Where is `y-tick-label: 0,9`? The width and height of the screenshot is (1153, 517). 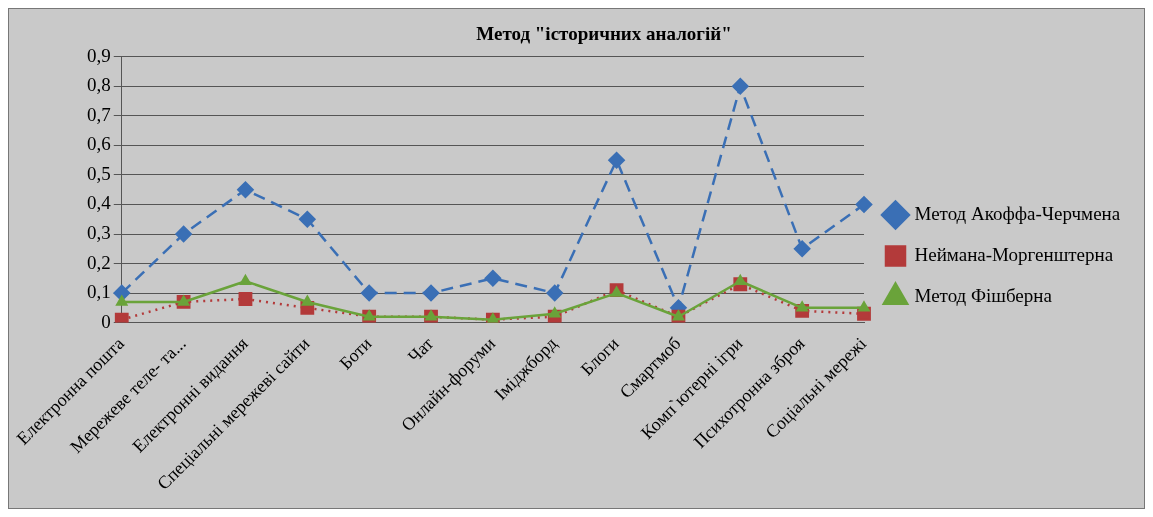
y-tick-label: 0,9 is located at coordinates (99, 55).